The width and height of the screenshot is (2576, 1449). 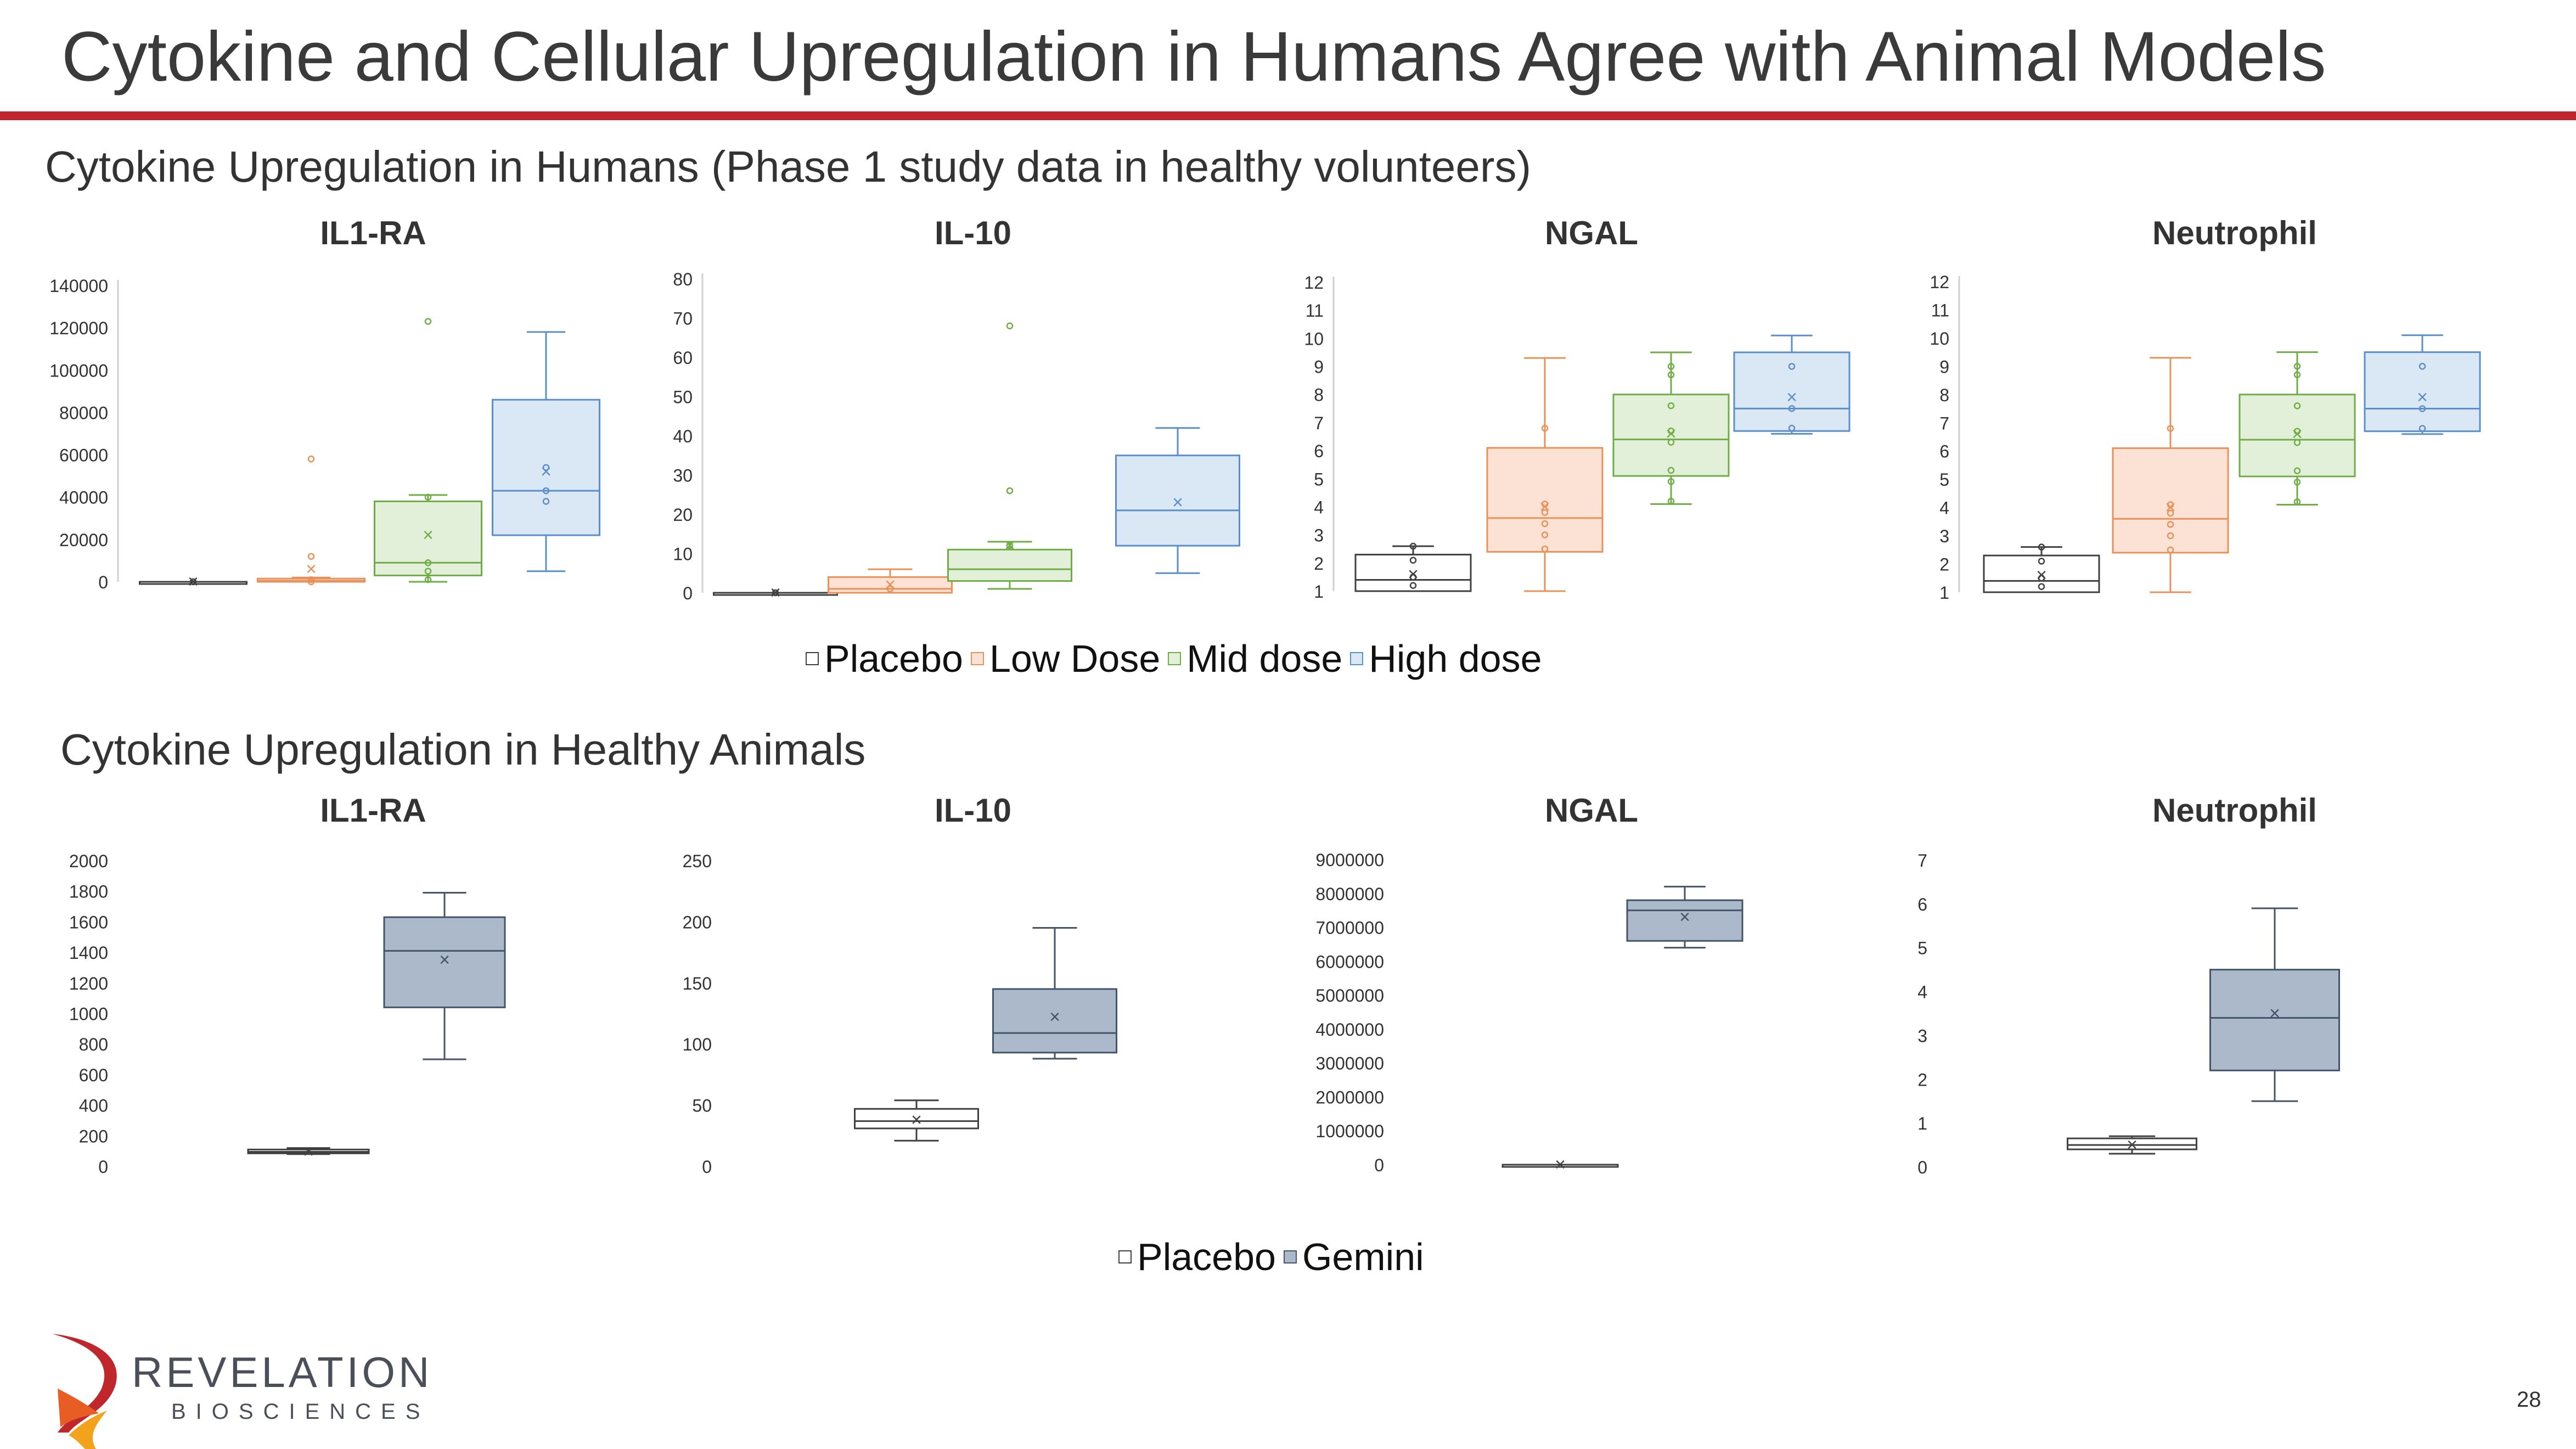 I want to click on y-tick-label: 80000, so click(x=83, y=413).